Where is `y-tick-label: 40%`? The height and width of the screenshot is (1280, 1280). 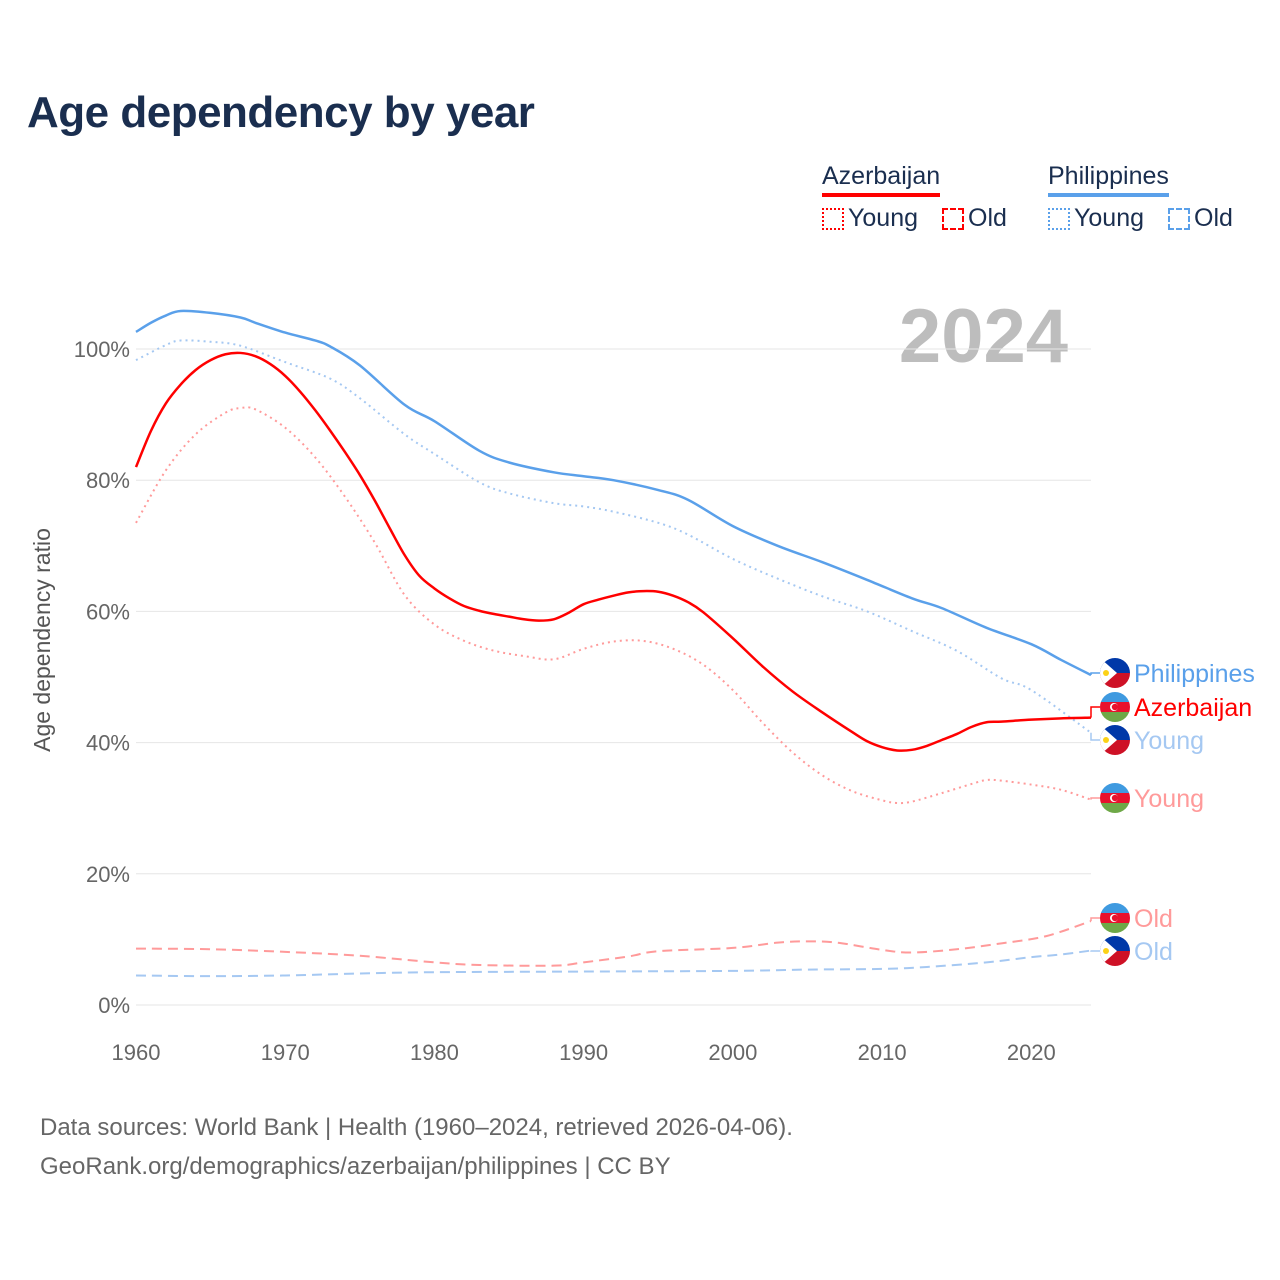
y-tick-label: 40% is located at coordinates (108, 743).